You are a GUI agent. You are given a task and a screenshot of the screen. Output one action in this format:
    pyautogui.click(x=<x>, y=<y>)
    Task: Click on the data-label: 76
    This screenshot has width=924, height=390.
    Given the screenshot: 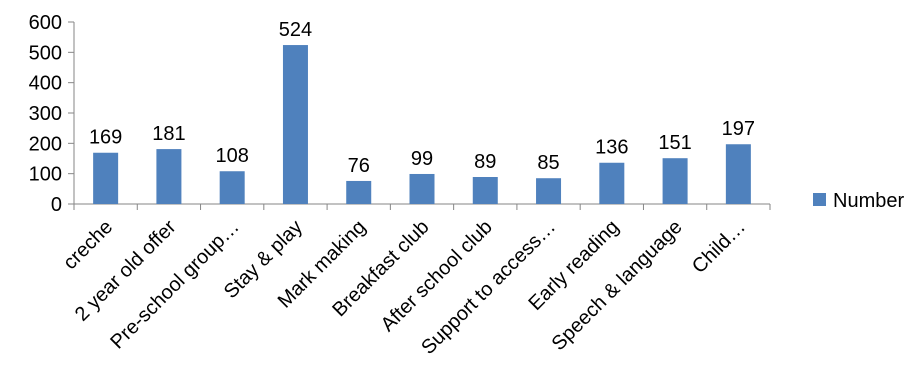 What is the action you would take?
    pyautogui.click(x=359, y=166)
    